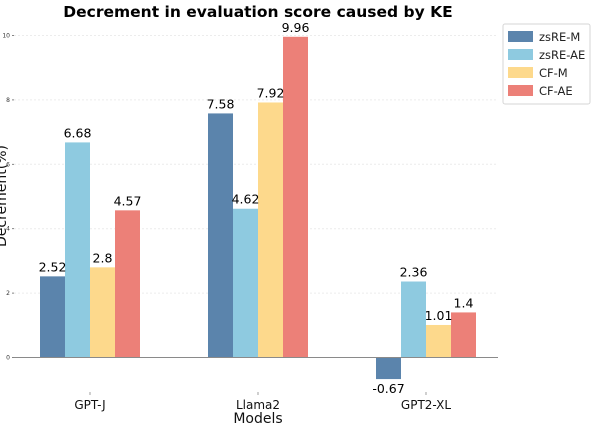  Describe the element at coordinates (127, 284) in the screenshot. I see `bar-cf-ae-gpt-j` at that location.